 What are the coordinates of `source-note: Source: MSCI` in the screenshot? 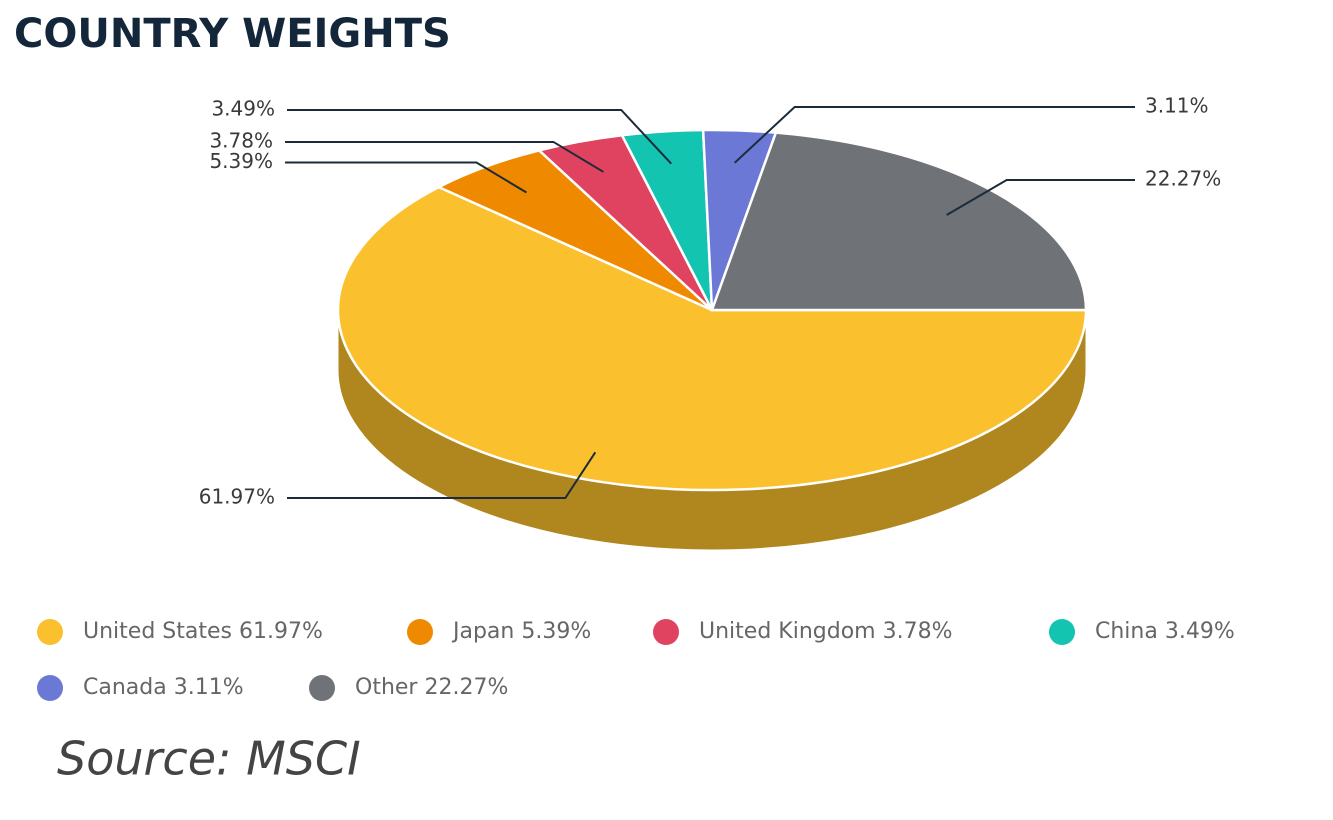 It's located at (209, 759).